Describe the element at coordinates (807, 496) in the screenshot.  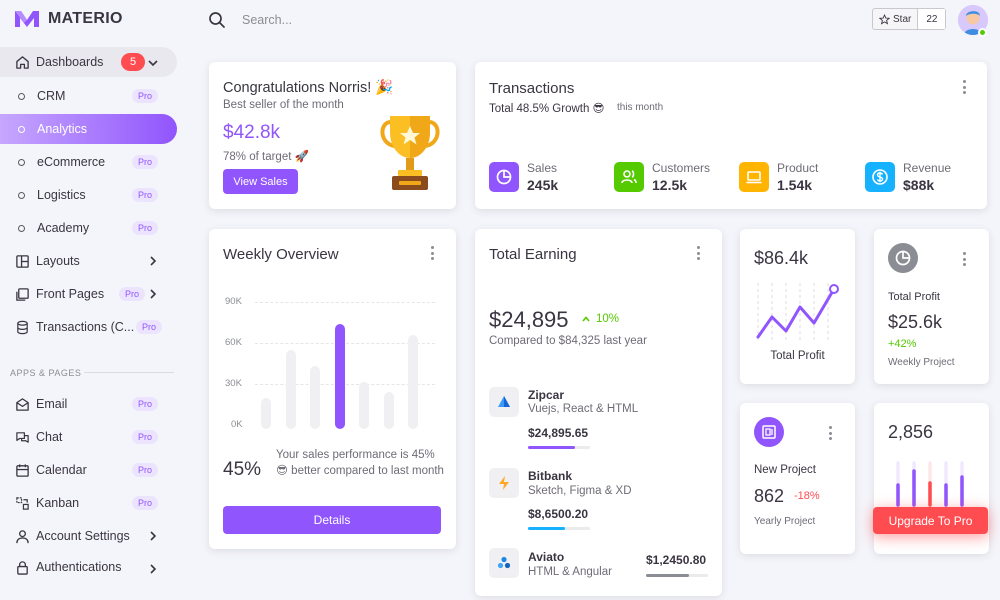
I see `new-project-change: -18%` at that location.